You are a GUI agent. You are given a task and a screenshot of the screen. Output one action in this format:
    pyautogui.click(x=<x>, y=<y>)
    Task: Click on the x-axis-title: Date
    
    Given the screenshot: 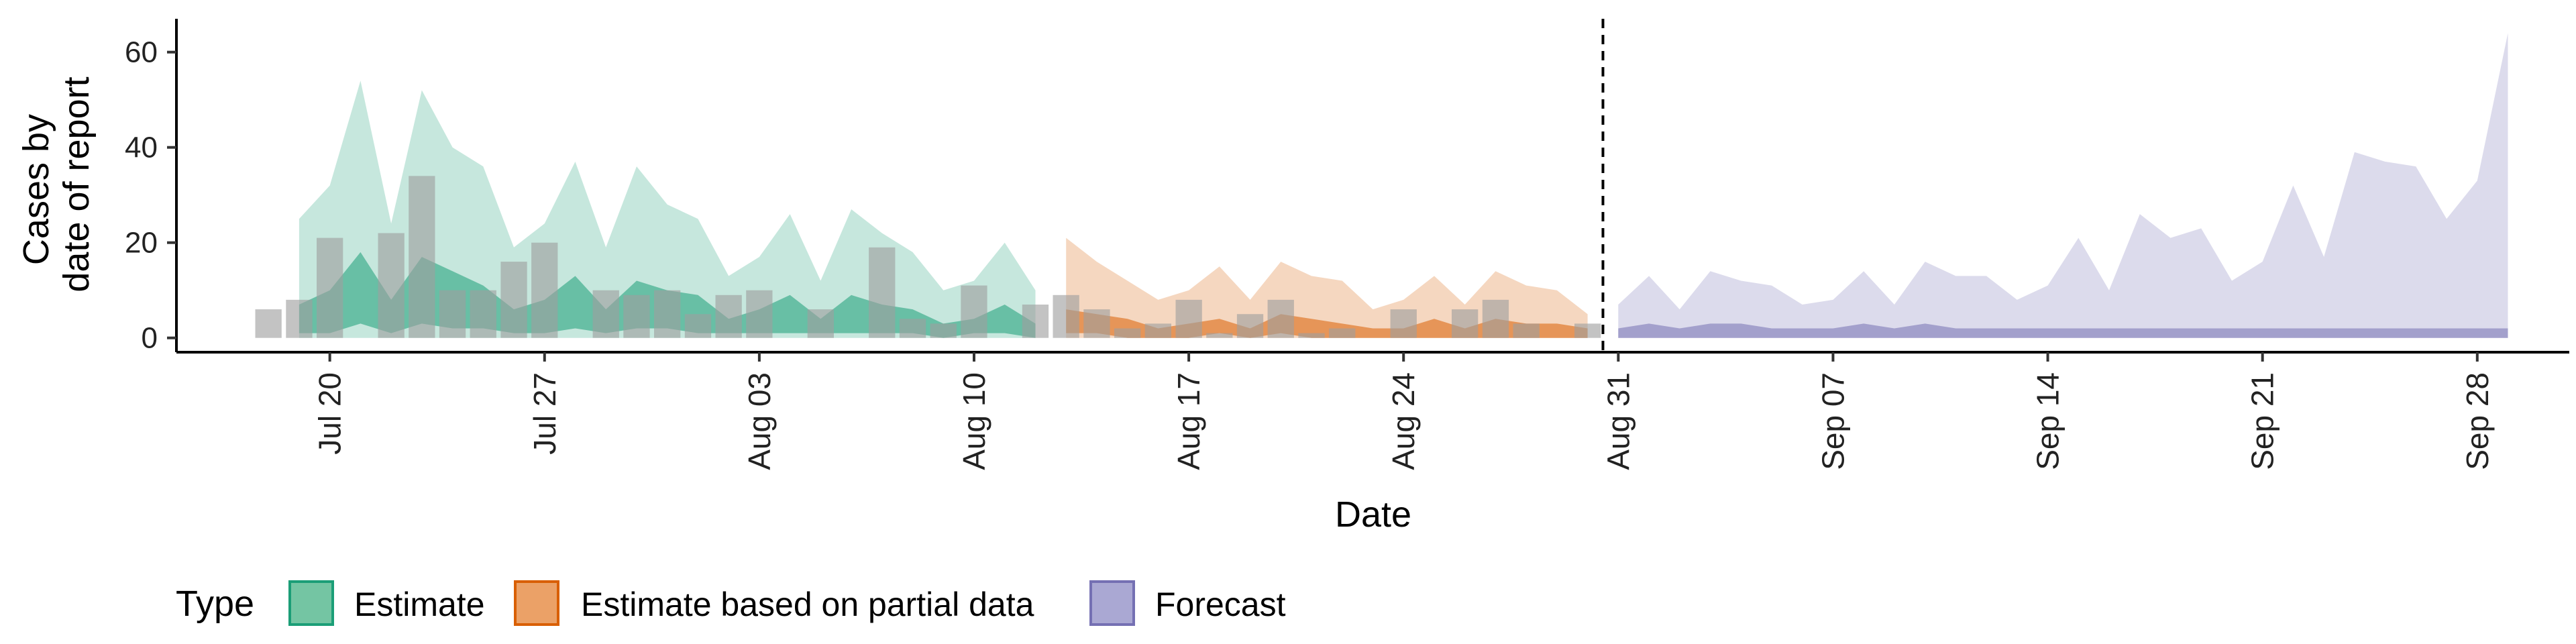 What is the action you would take?
    pyautogui.click(x=1373, y=514)
    